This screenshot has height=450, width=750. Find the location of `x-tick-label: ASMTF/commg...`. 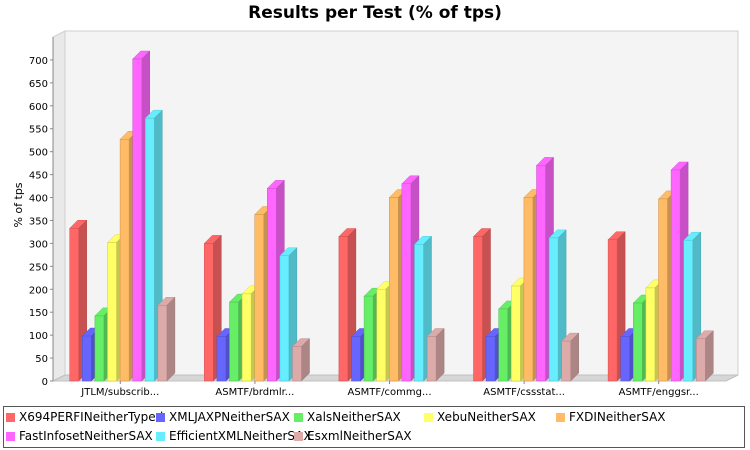

x-tick-label: ASMTF/commg... is located at coordinates (389, 392).